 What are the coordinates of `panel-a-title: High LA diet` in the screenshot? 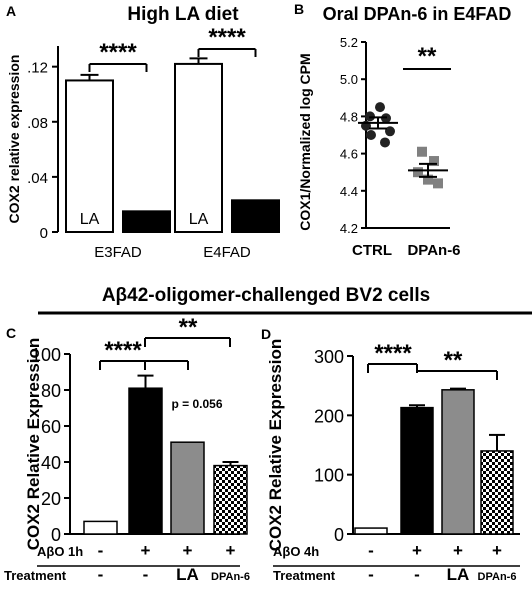 It's located at (183, 14).